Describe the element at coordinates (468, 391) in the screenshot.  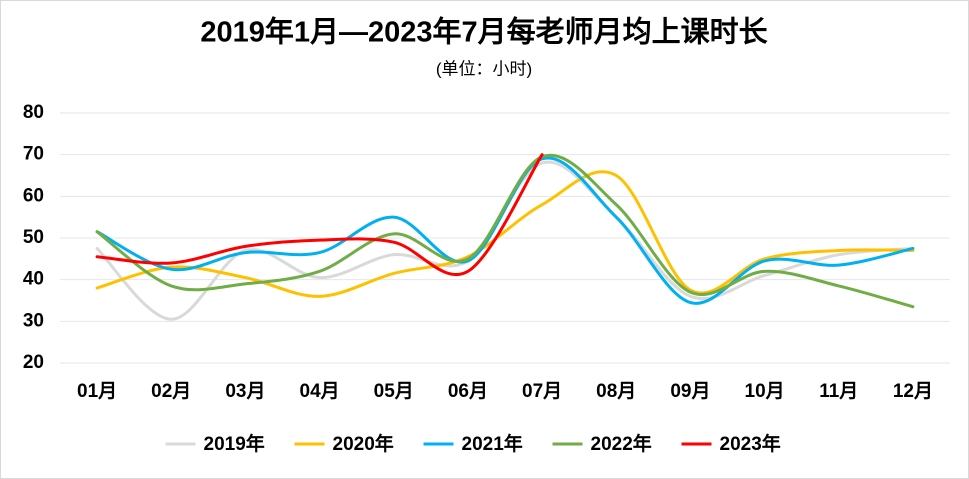
I see `x-tick-label: 06月` at that location.